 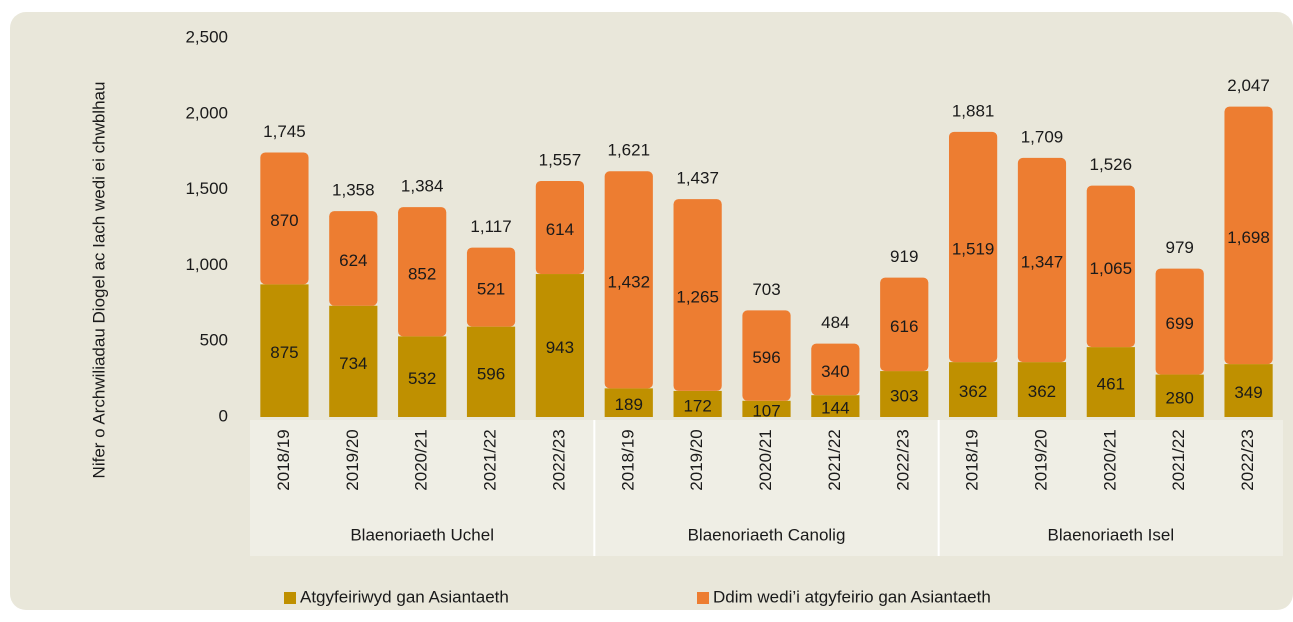 What do you see at coordinates (422, 534) in the screenshot?
I see `group-label: Blaenoriaeth Uchel` at bounding box center [422, 534].